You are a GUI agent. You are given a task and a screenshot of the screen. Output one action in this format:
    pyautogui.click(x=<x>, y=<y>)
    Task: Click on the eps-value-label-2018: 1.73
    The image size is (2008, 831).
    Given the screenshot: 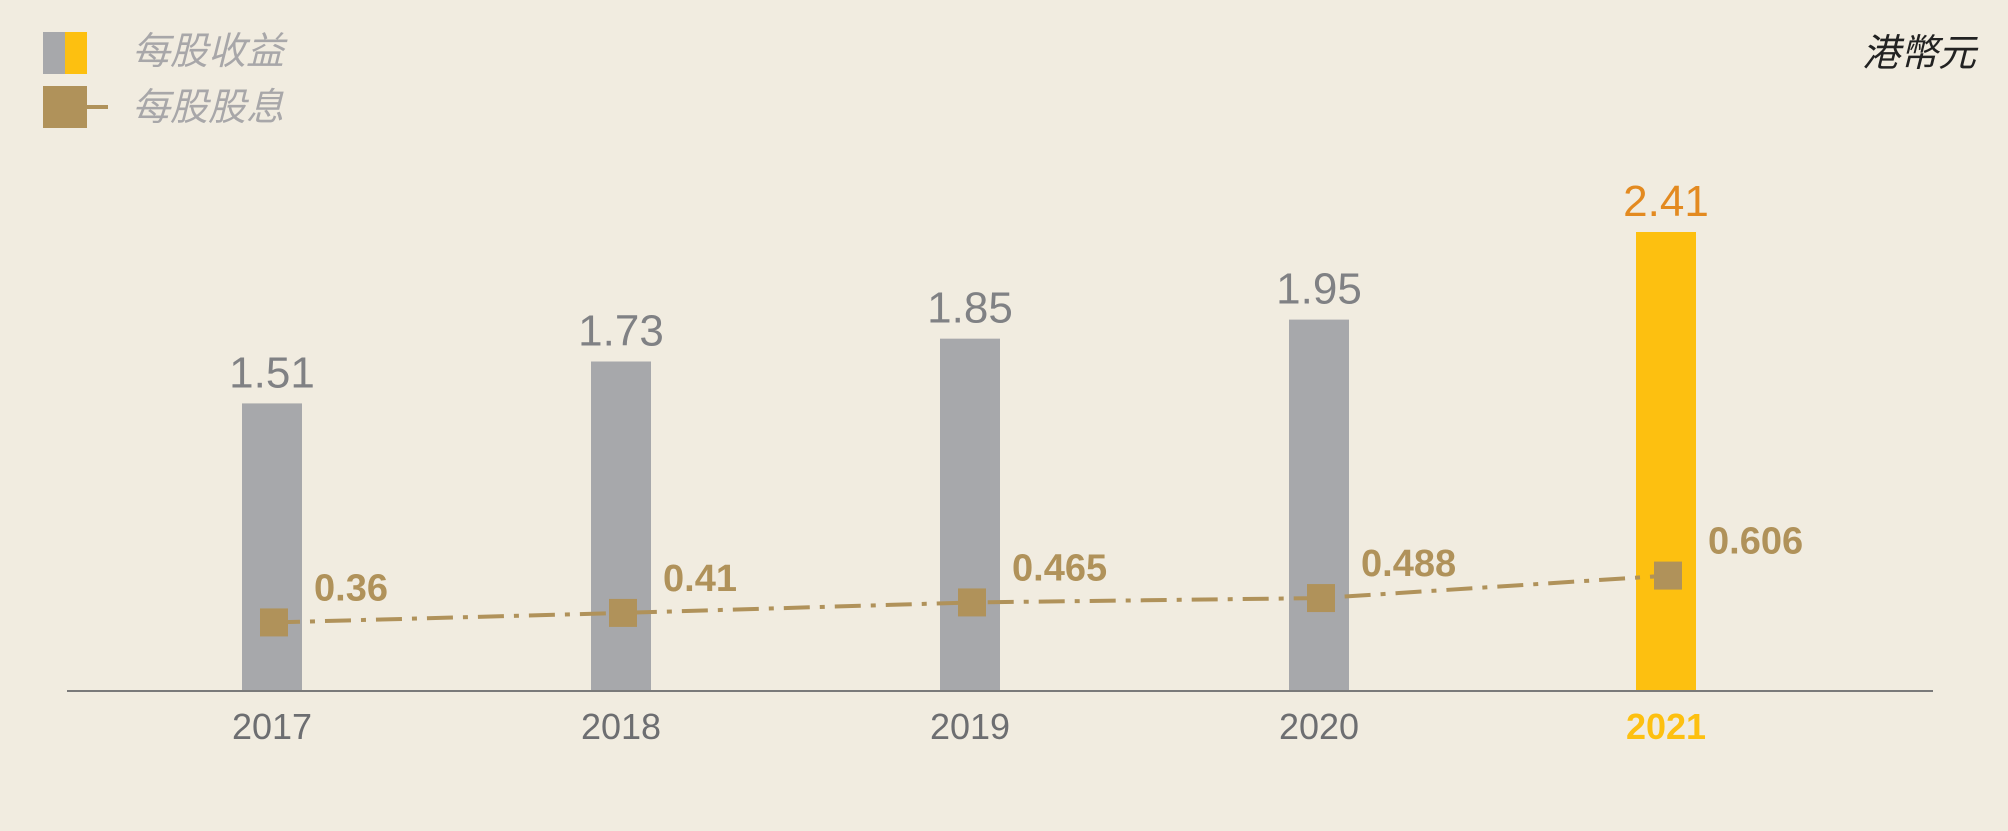 What is the action you would take?
    pyautogui.click(x=621, y=331)
    